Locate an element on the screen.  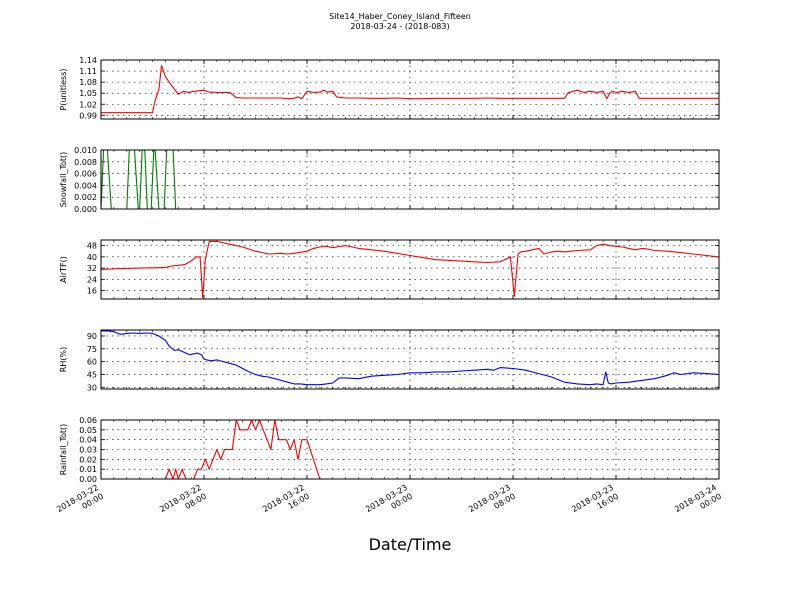
y-axis-label: RH(%) is located at coordinates (63, 359).